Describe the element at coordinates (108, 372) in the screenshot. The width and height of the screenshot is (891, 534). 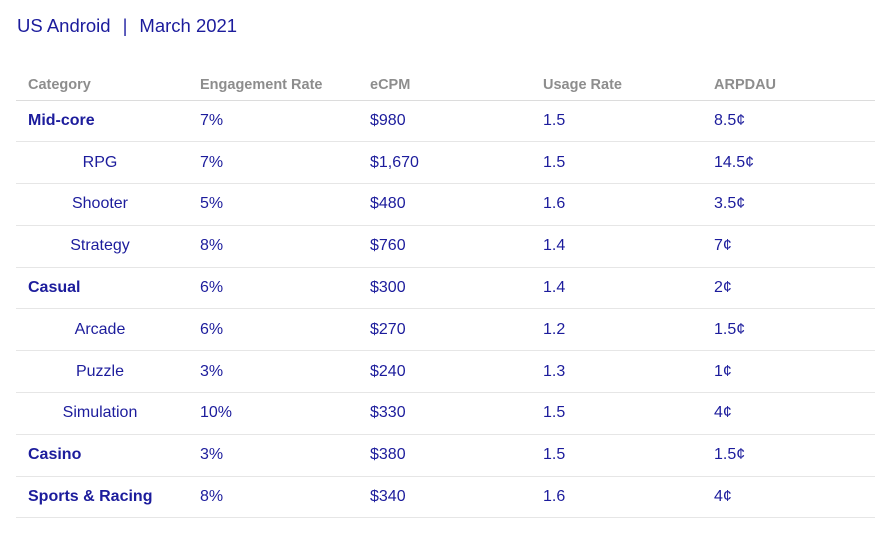
I see `category-cell: Puzzle` at that location.